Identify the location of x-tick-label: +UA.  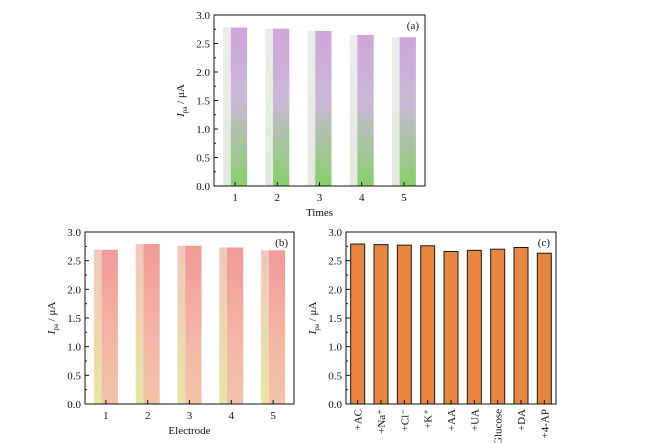
(475, 420).